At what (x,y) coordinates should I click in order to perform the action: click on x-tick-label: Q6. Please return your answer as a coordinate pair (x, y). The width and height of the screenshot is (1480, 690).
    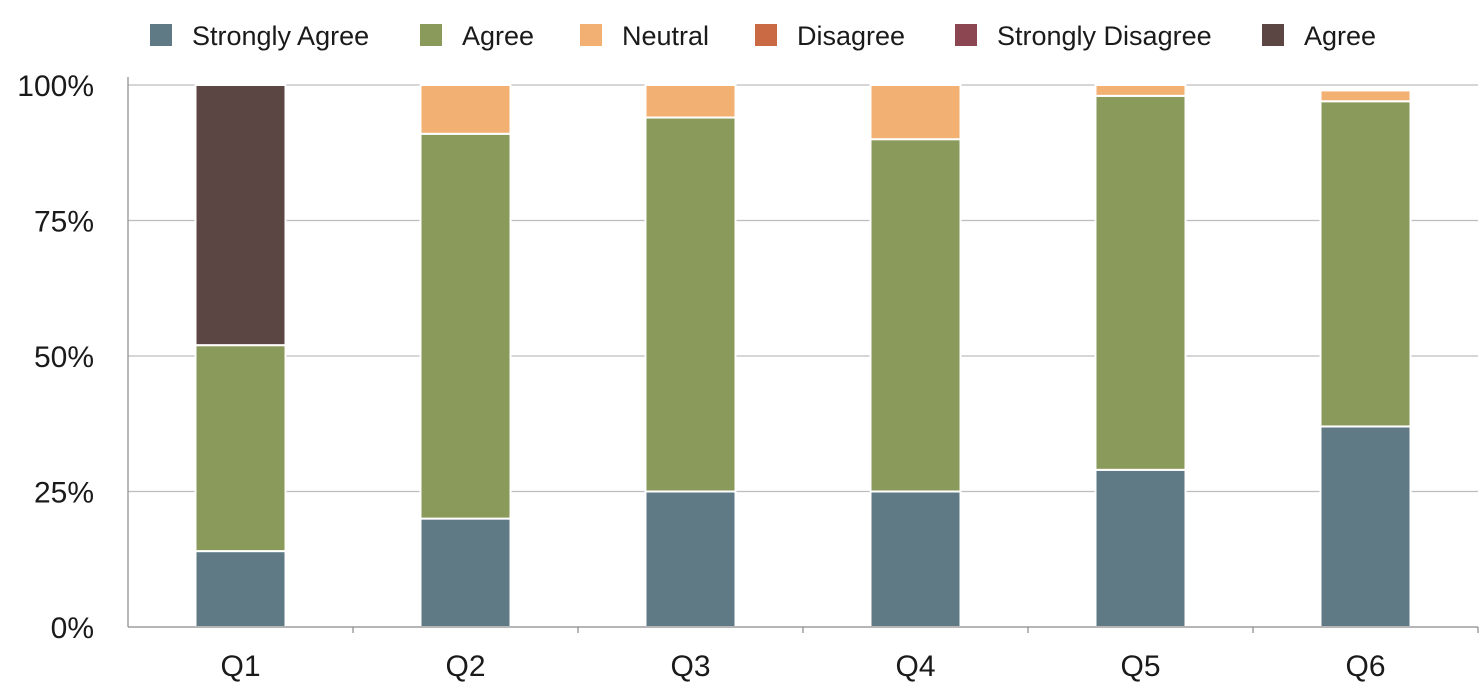
    Looking at the image, I should click on (1365, 666).